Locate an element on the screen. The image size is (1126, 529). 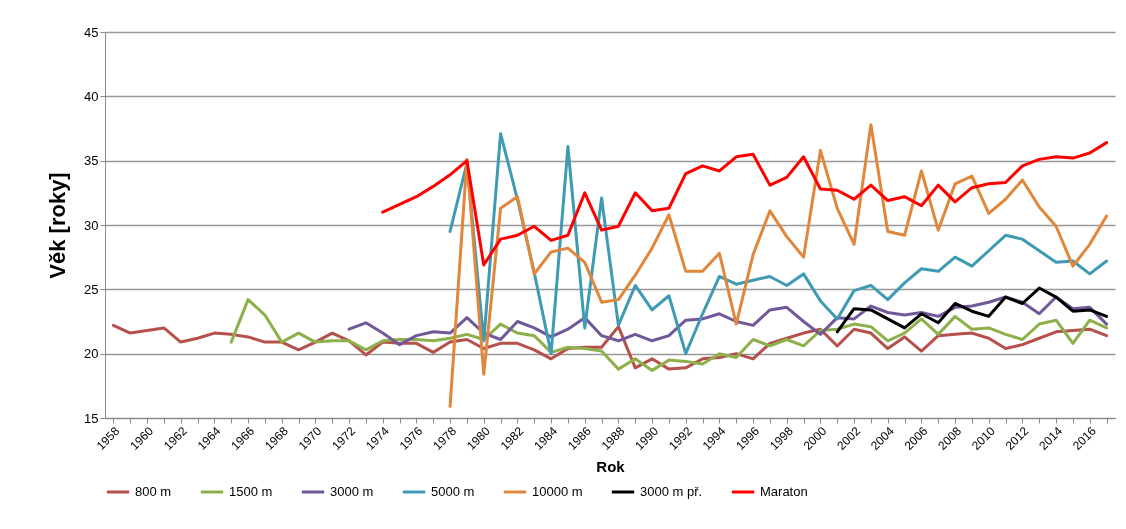
legend-label: 1500 m is located at coordinates (251, 491).